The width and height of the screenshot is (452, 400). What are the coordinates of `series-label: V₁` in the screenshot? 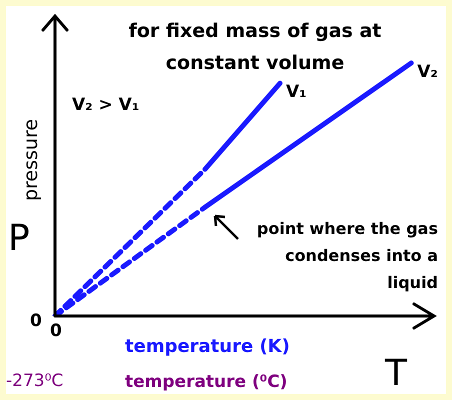 It's located at (296, 92).